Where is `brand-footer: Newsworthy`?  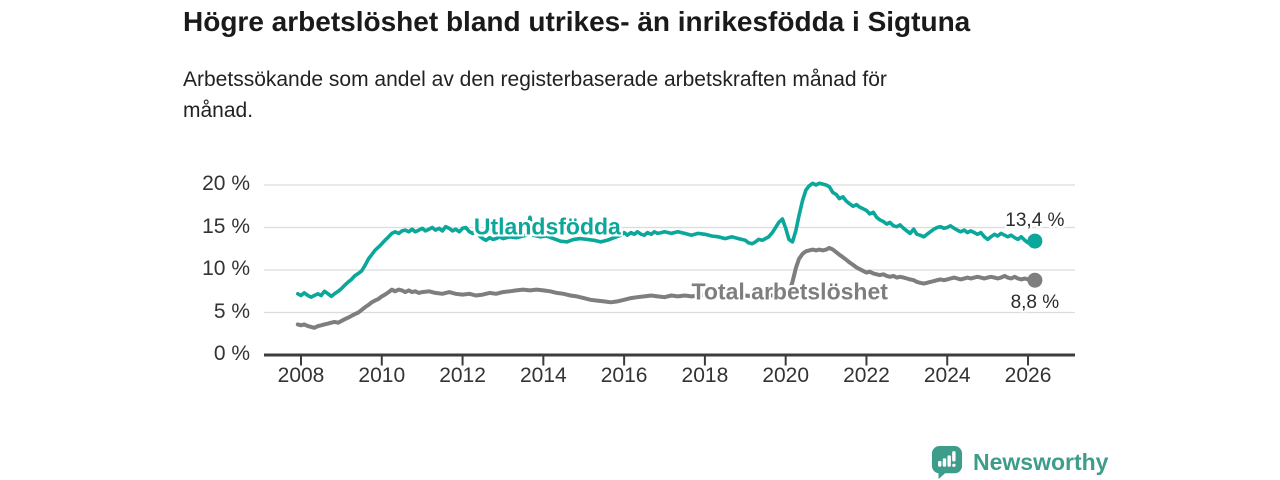
brand-footer: Newsworthy is located at coordinates (1019, 462).